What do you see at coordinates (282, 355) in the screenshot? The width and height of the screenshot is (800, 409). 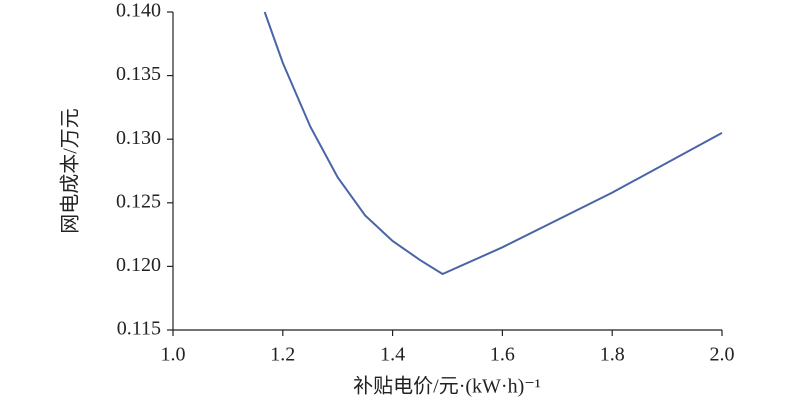 I see `x-tick-label: 1.2` at bounding box center [282, 355].